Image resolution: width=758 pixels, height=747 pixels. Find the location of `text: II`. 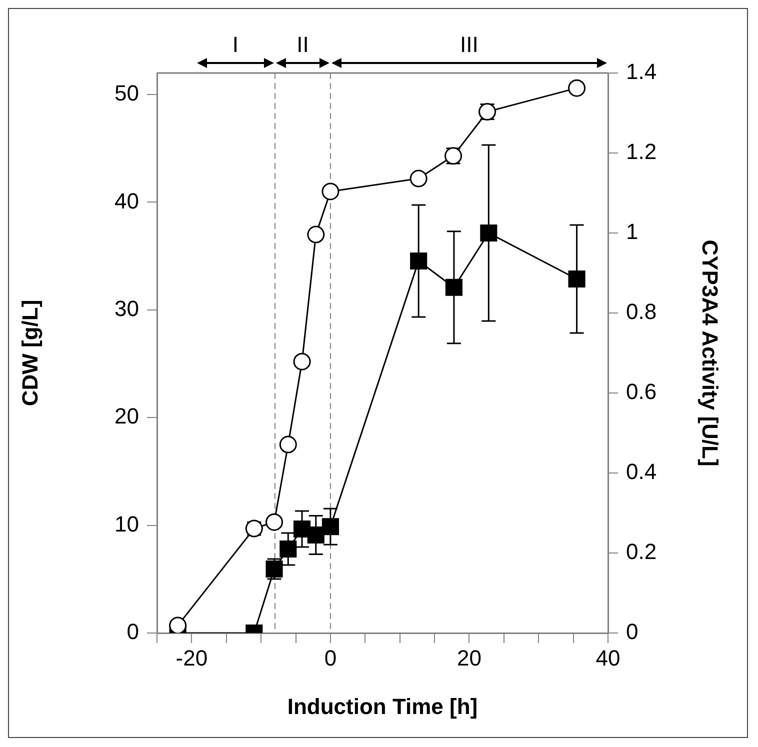

text: II is located at coordinates (302, 45).